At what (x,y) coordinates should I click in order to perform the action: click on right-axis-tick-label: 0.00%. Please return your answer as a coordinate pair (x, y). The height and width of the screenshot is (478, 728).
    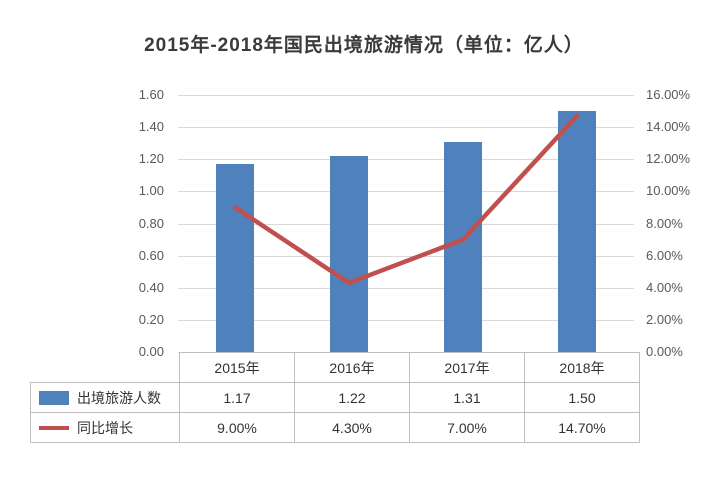
    Looking at the image, I should click on (664, 351).